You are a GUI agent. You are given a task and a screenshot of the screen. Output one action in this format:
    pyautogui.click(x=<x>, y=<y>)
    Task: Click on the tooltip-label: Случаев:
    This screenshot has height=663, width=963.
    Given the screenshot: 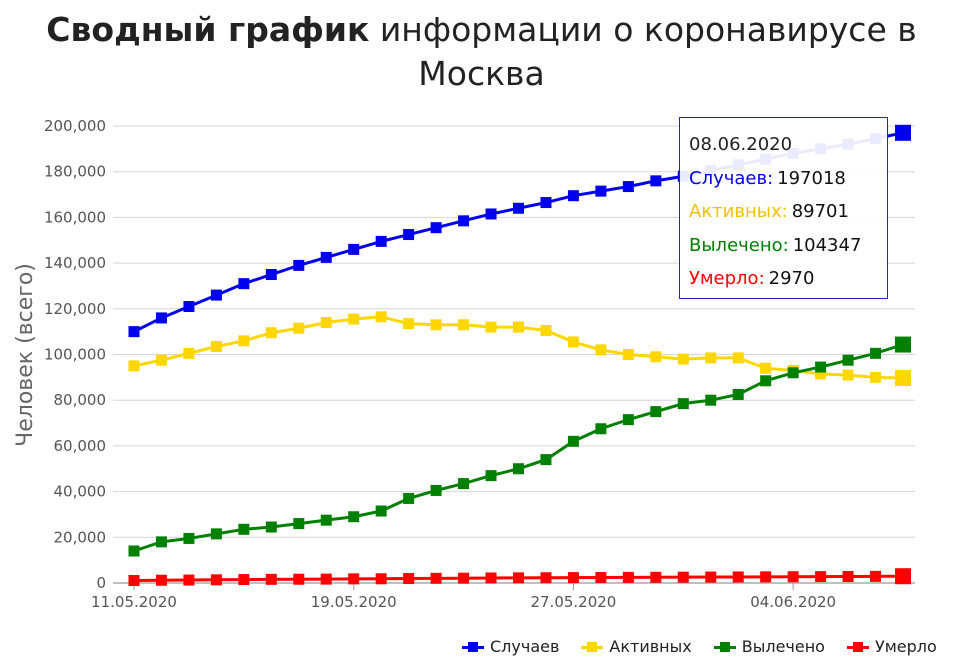 What is the action you would take?
    pyautogui.click(x=731, y=178)
    